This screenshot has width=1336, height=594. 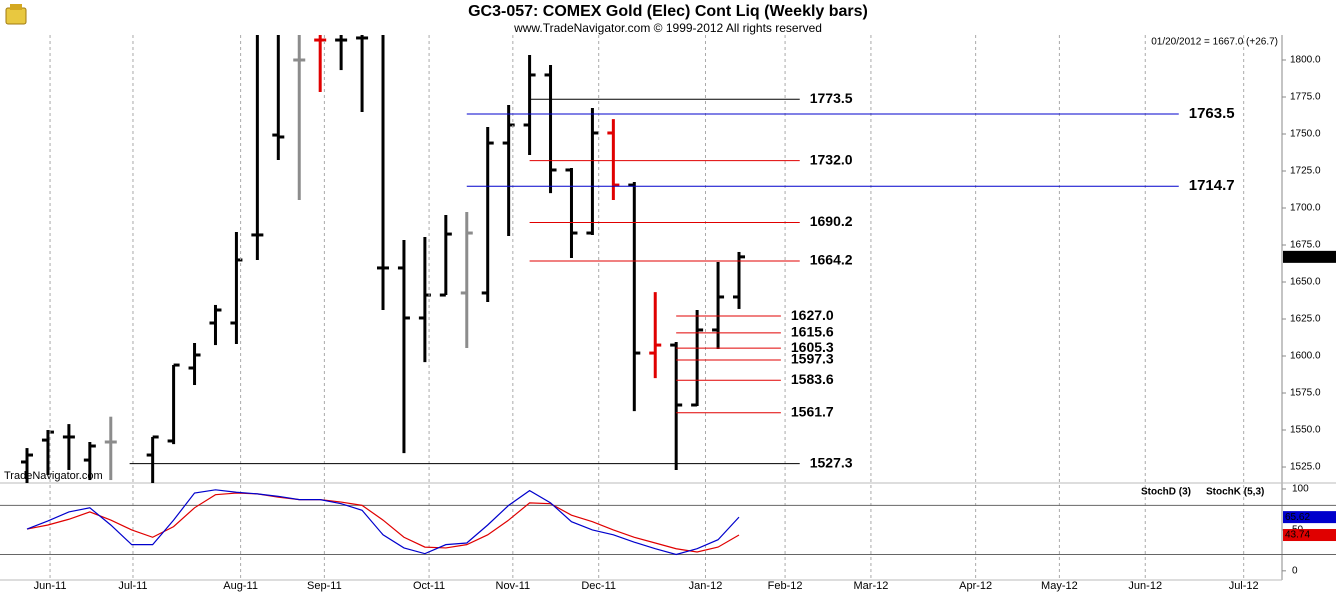 What do you see at coordinates (706, 586) in the screenshot?
I see `x-tick-label: Jan-12` at bounding box center [706, 586].